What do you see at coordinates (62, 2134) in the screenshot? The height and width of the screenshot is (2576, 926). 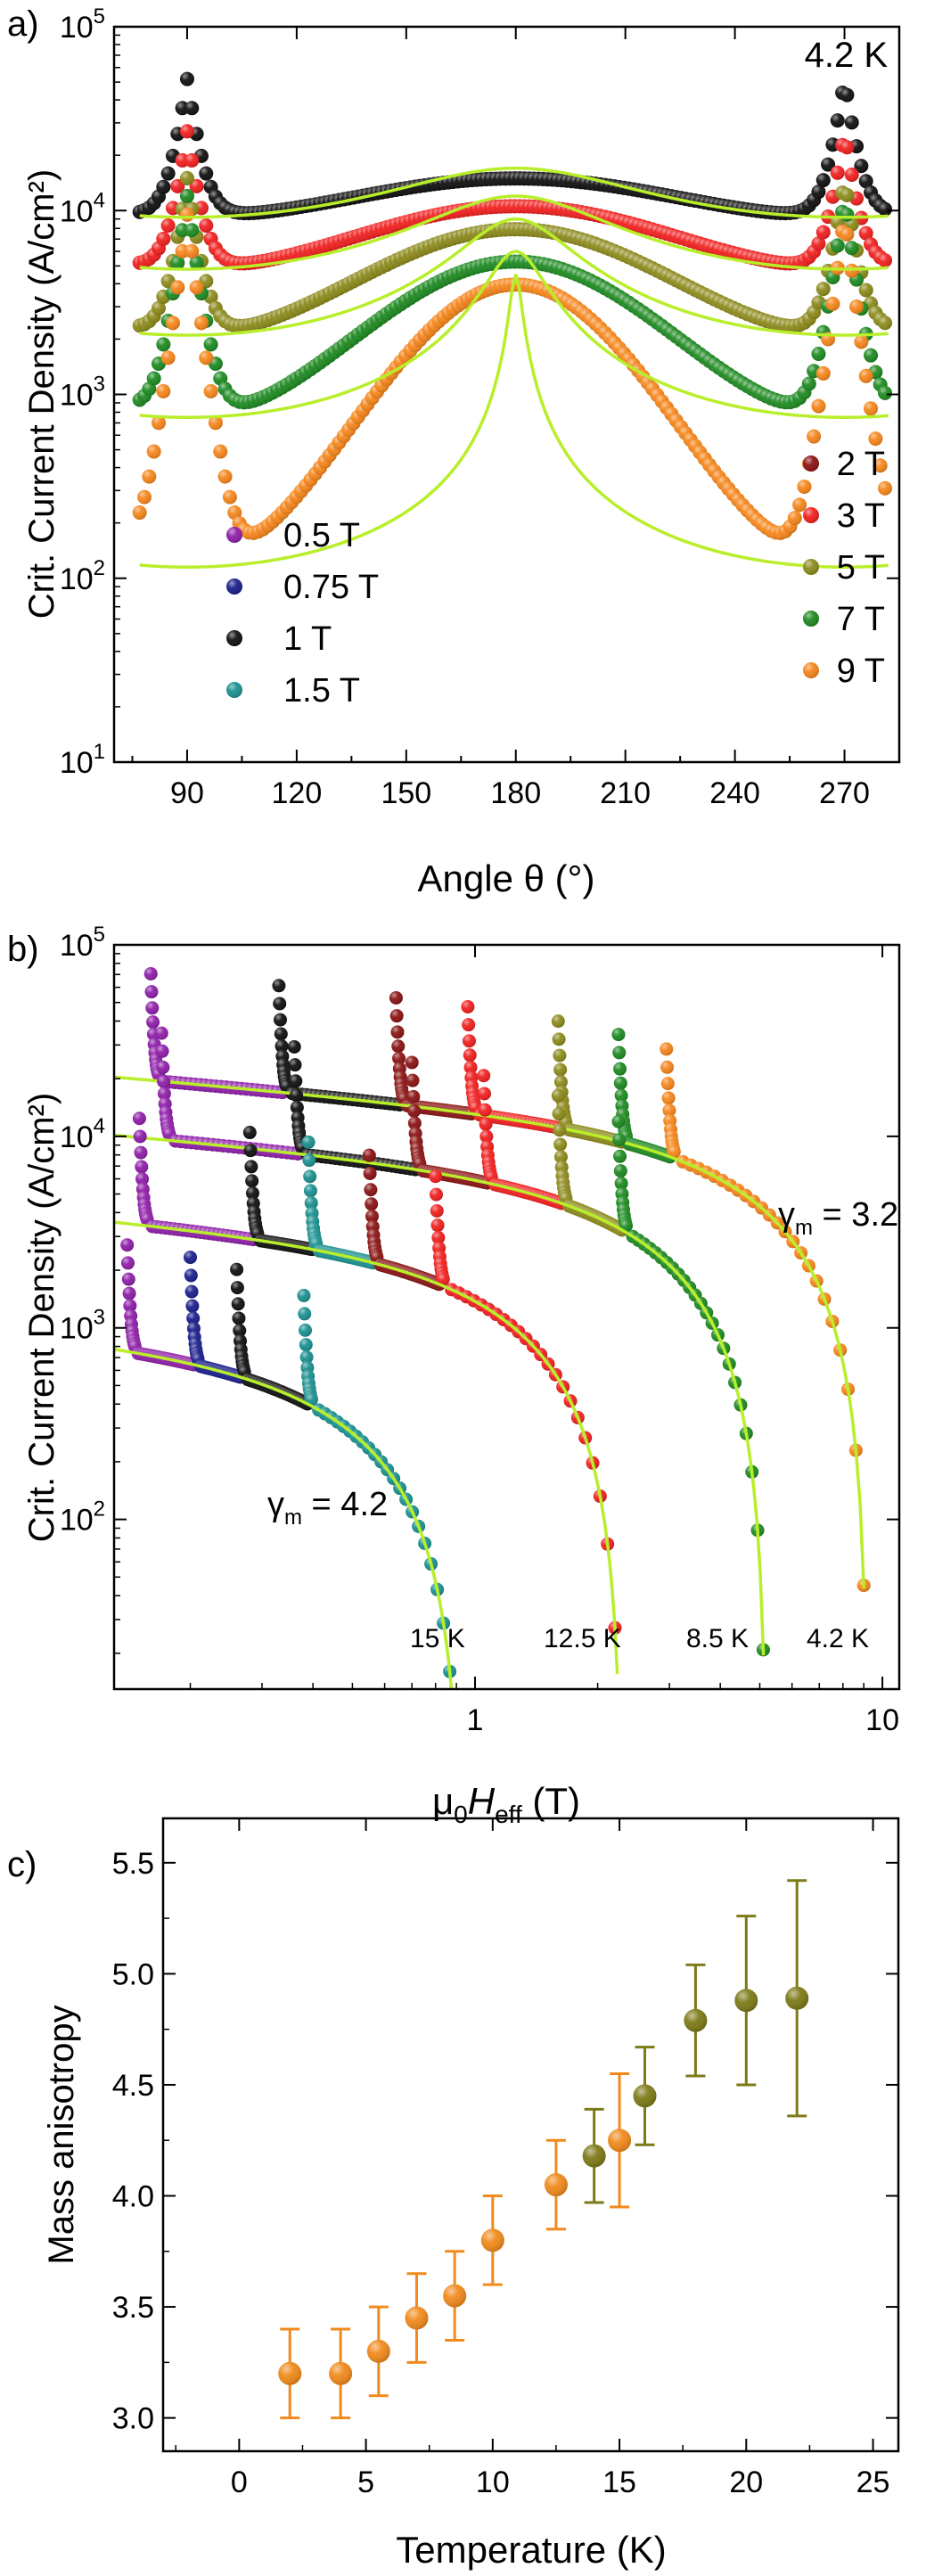 I see `panel-c-y-axis-label: Mass anisotropy` at bounding box center [62, 2134].